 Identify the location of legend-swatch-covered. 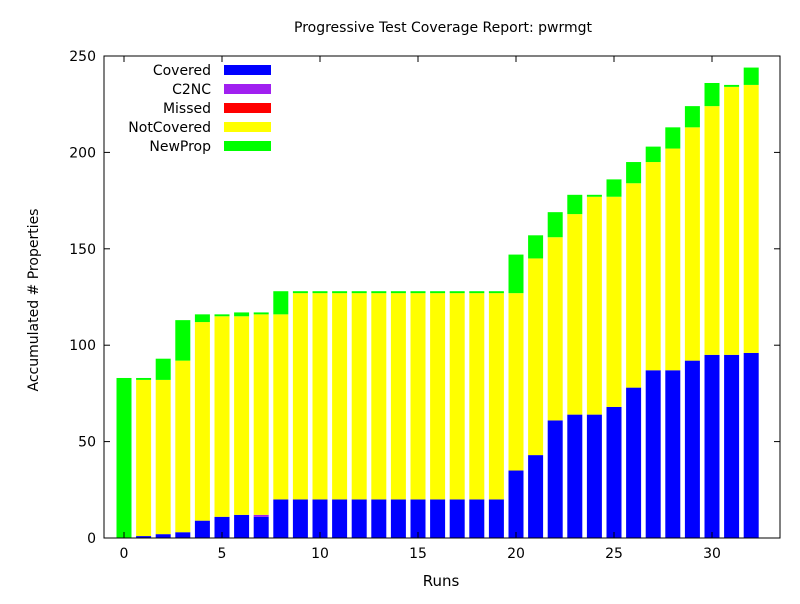
(247, 70).